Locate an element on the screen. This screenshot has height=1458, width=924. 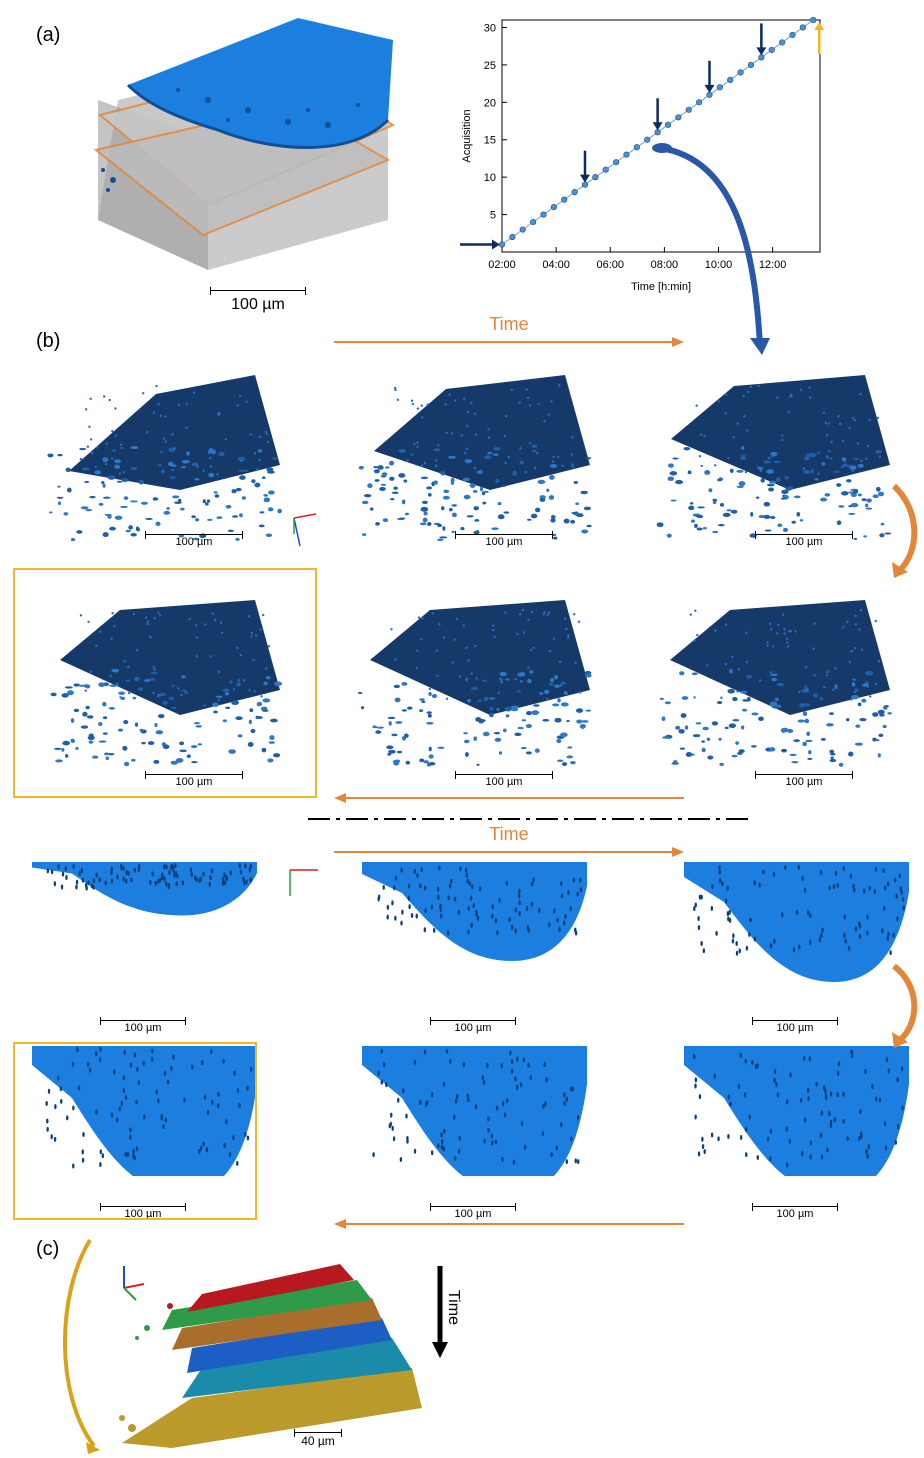
panel-c-label: (c) is located at coordinates (48, 1249).